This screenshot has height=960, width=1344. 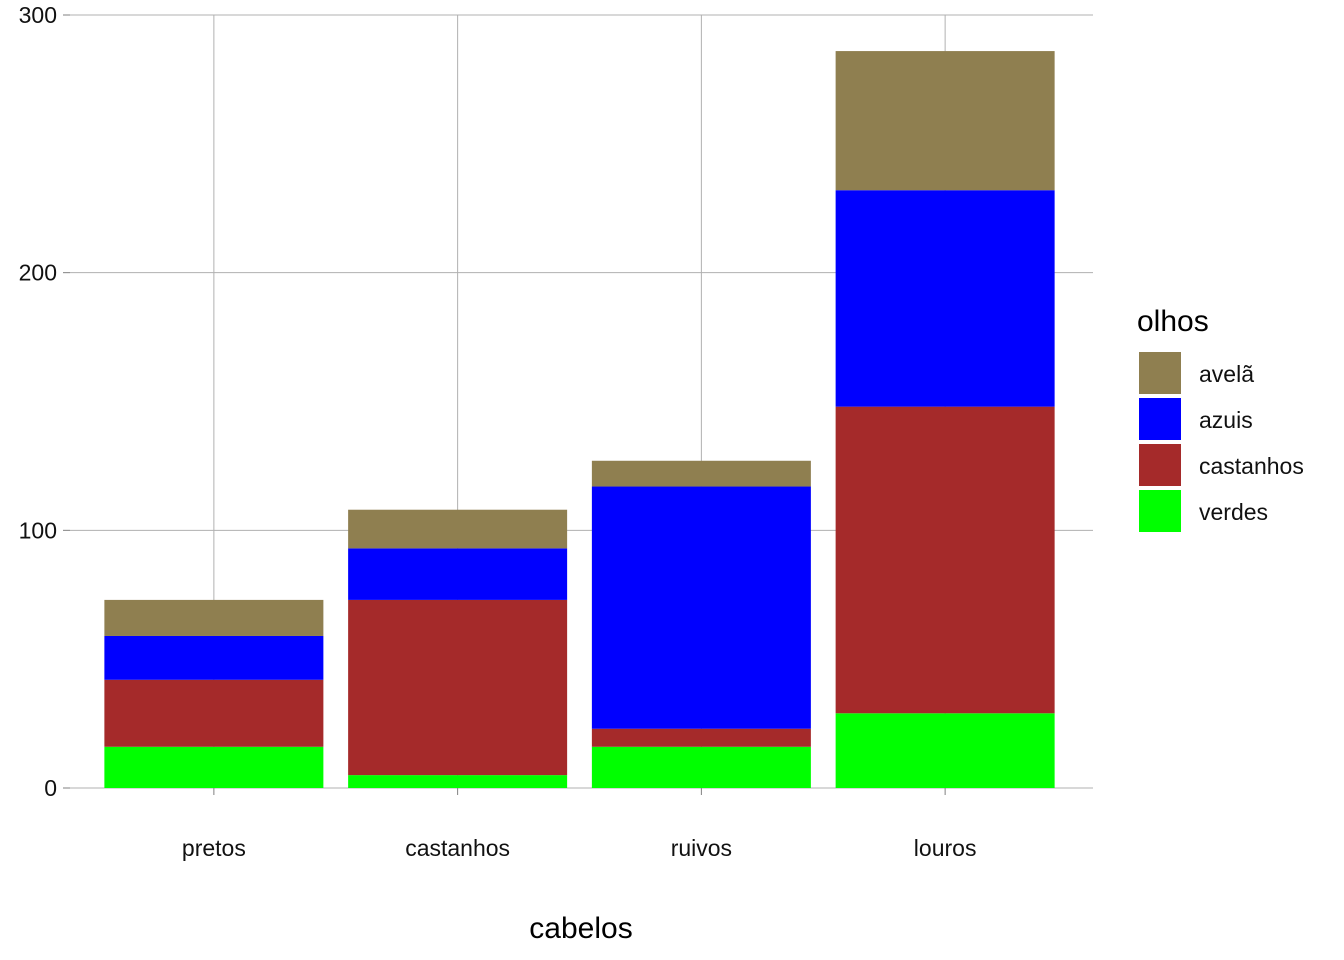 I want to click on x-tick-label: louros, so click(x=945, y=848).